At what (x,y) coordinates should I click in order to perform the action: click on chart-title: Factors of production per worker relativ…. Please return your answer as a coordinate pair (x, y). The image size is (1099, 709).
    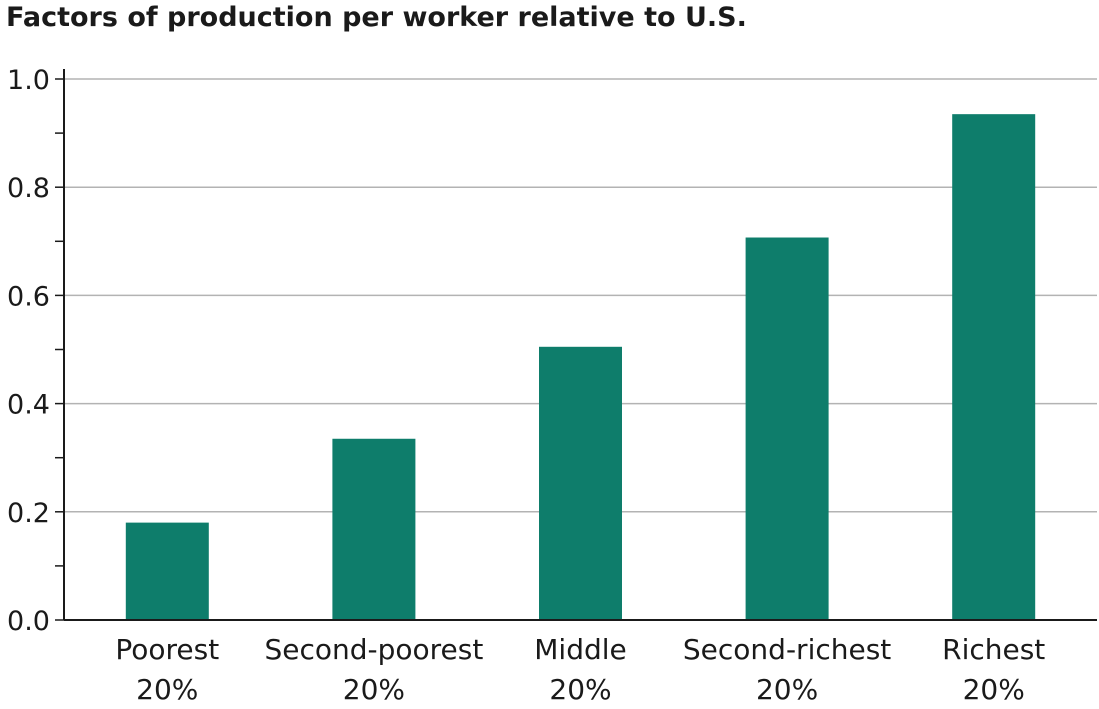
    Looking at the image, I should click on (376, 17).